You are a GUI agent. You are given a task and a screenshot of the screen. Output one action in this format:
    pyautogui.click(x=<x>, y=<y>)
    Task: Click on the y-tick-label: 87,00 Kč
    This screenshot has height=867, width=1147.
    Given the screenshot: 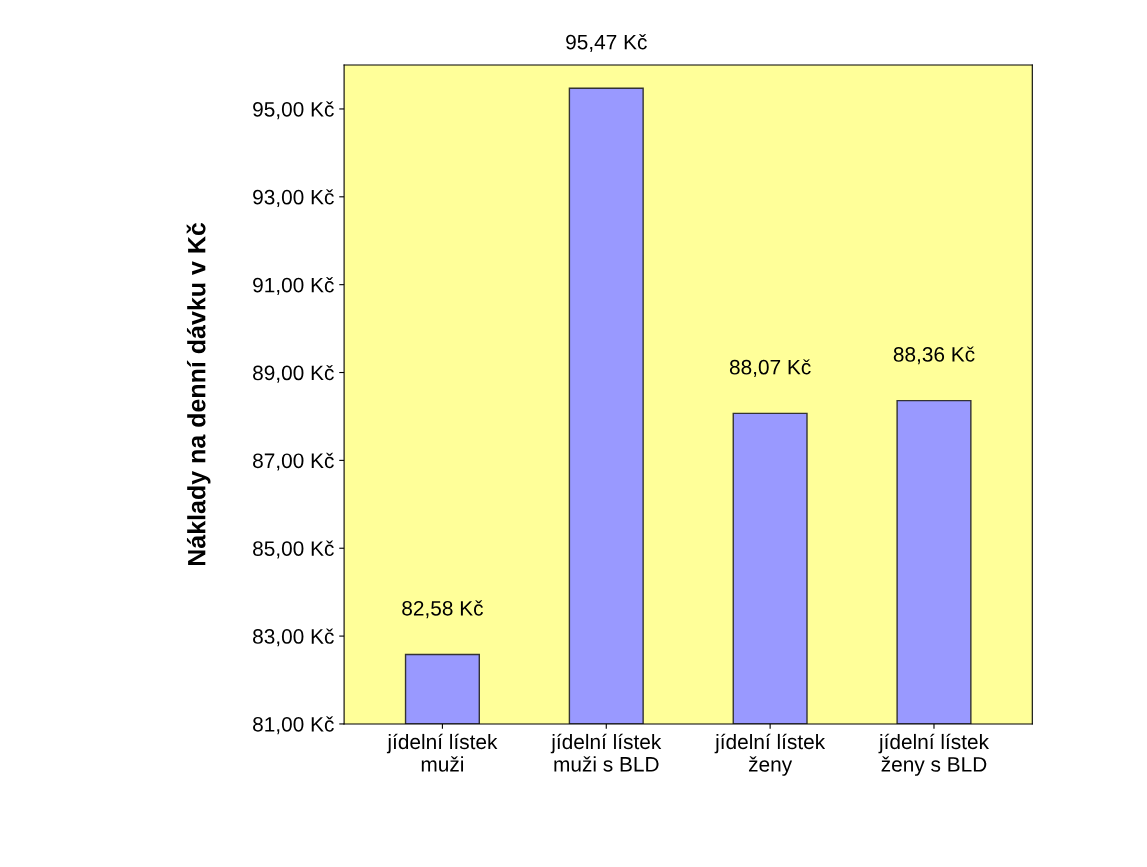 What is the action you would take?
    pyautogui.click(x=293, y=461)
    